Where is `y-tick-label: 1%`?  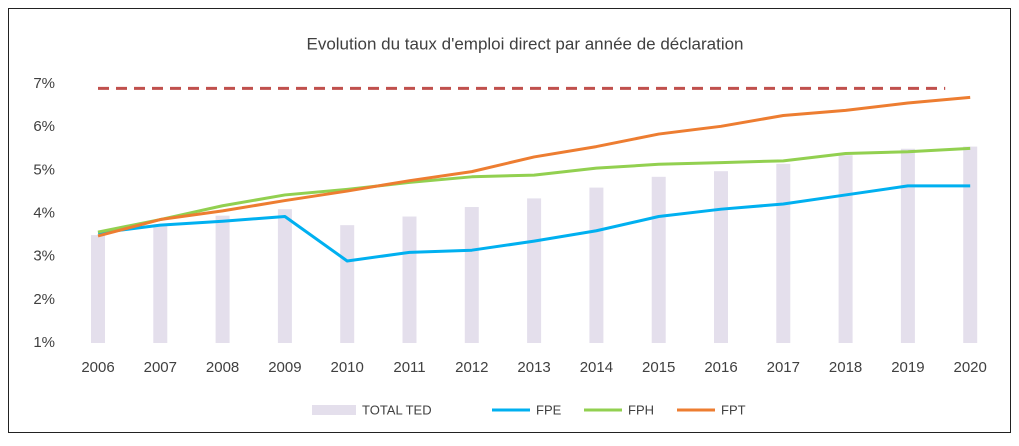
y-tick-label: 1% is located at coordinates (44, 342).